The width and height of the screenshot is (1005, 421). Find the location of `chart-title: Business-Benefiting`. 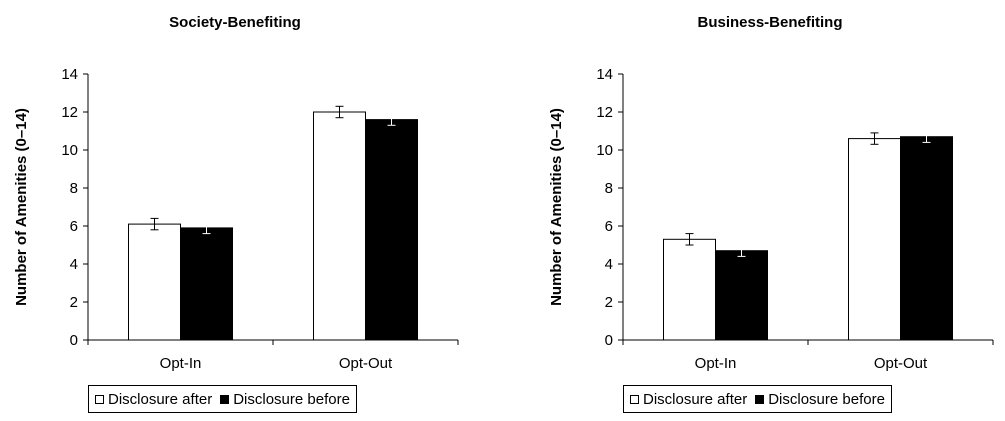

chart-title: Business-Benefiting is located at coordinates (770, 22).